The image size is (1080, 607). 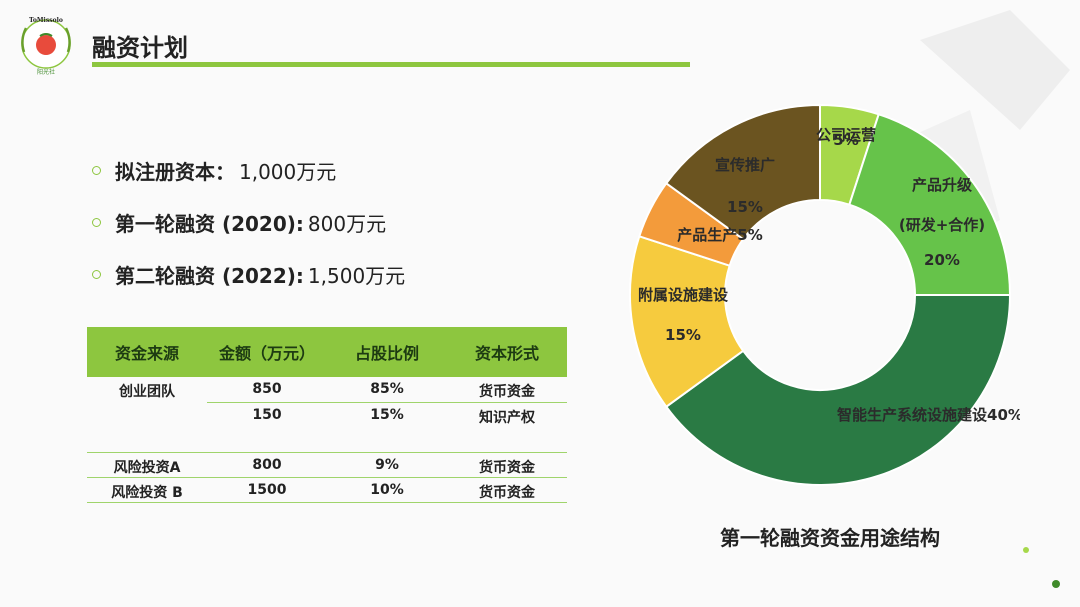 What do you see at coordinates (845, 140) in the screenshot?
I see `slice-label: 5%` at bounding box center [845, 140].